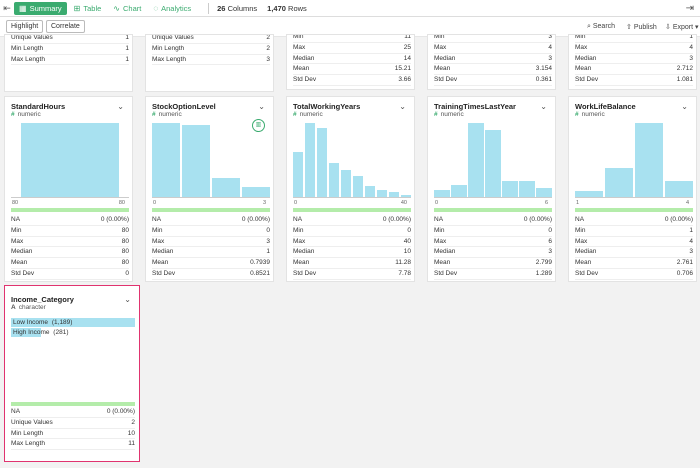 The image size is (700, 468). I want to click on completeness-bar, so click(73, 404).